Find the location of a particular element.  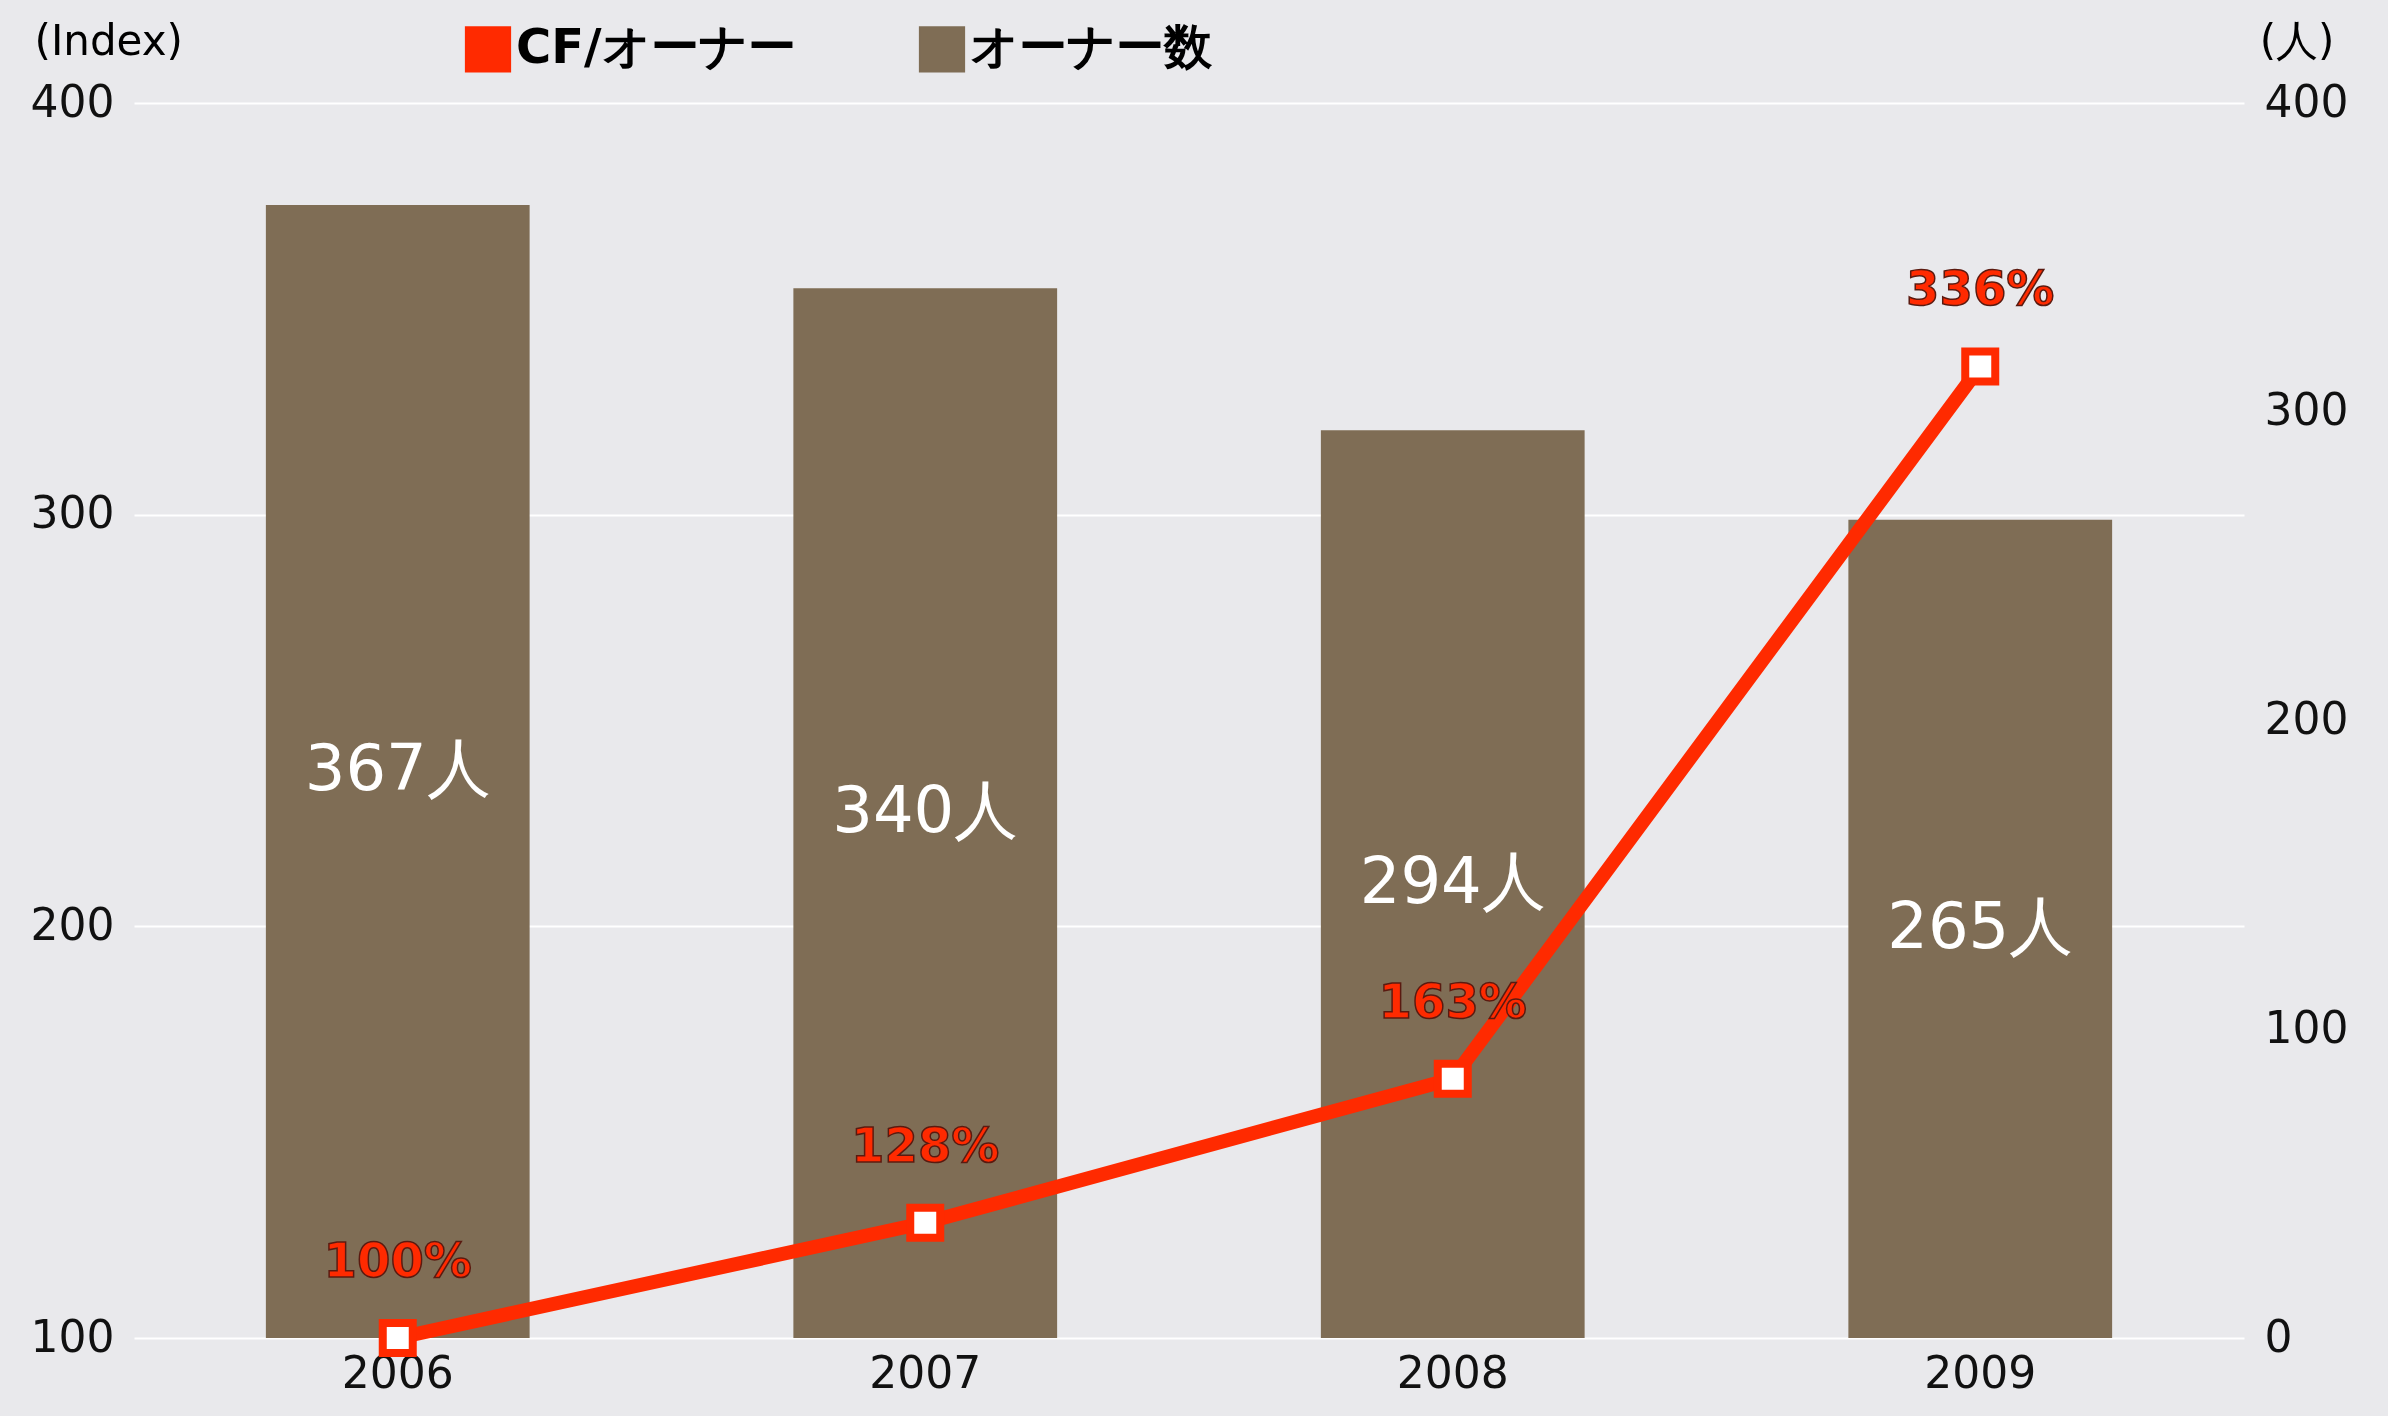

x-tick-label: 2009 is located at coordinates (1980, 1372).